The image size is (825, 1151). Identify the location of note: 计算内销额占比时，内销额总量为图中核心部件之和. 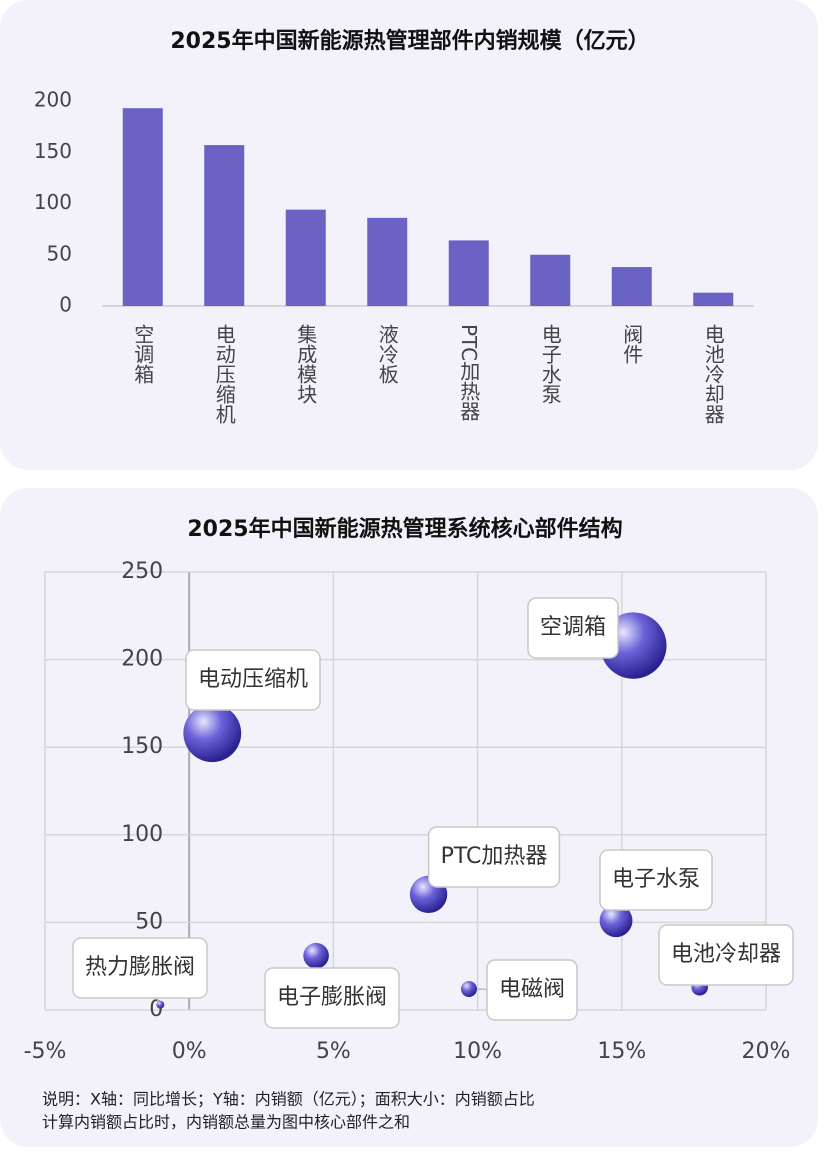
(226, 1122).